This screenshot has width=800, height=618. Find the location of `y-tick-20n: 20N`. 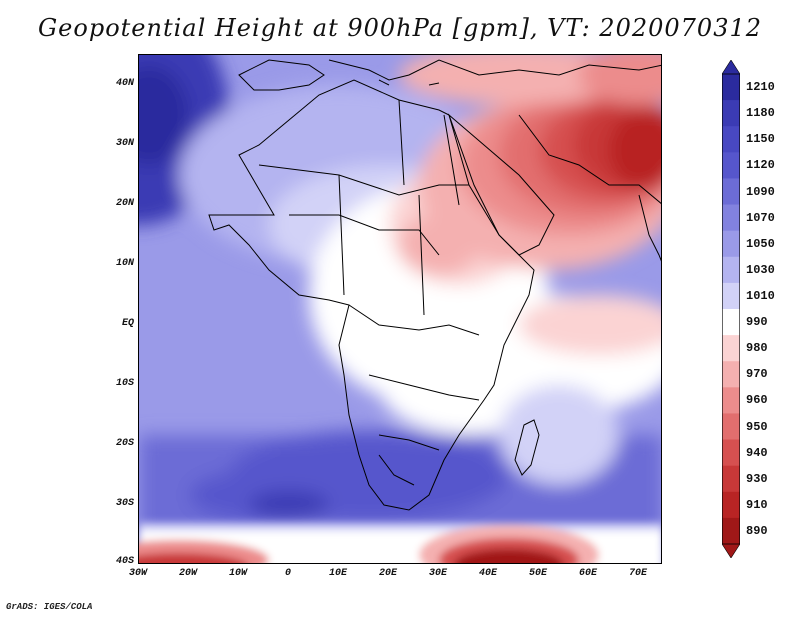

y-tick-20n: 20N is located at coordinates (124, 203).